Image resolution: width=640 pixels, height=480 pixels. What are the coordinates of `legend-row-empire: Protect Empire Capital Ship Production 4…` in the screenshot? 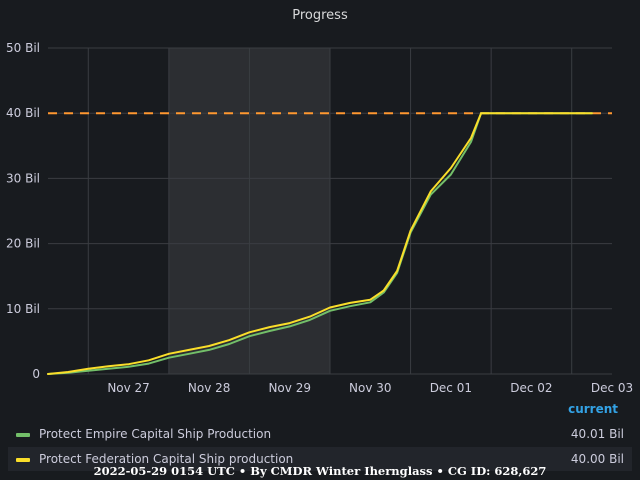 It's located at (320, 434).